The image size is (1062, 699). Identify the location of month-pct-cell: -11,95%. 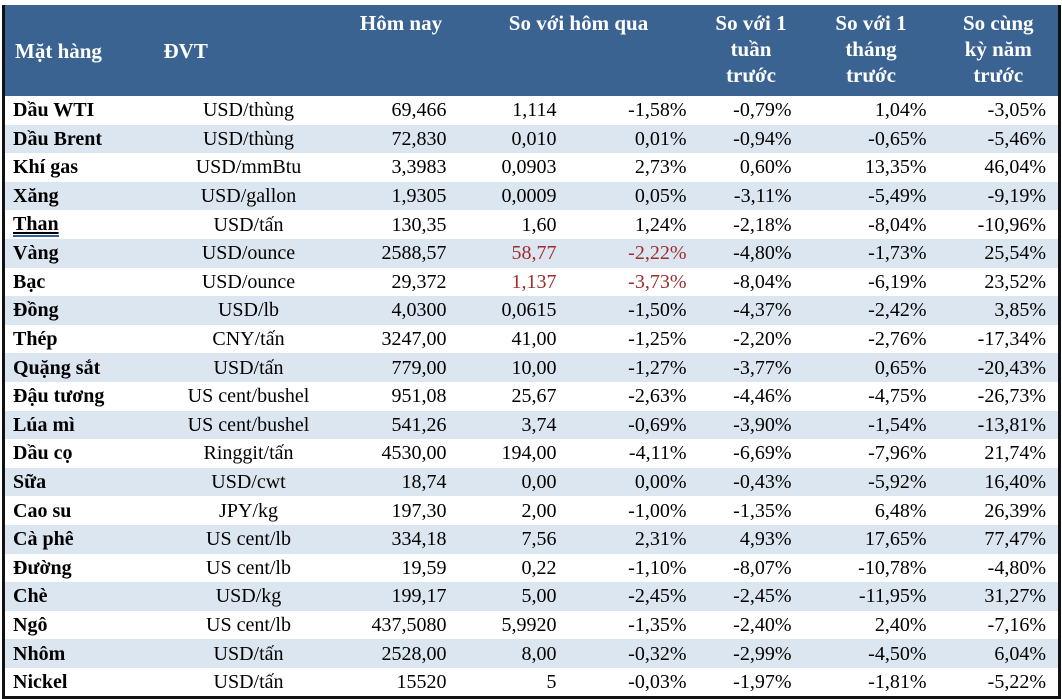
(871, 596).